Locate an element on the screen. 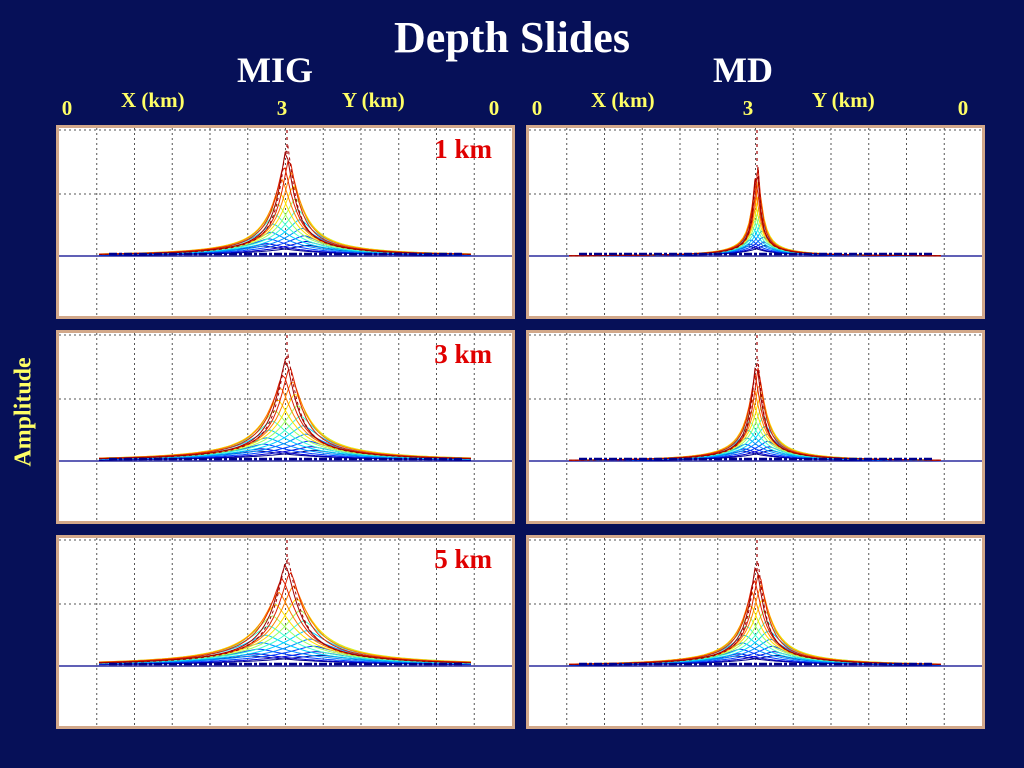 Image resolution: width=1024 pixels, height=768 pixels. panel-mig-1km: 1 km is located at coordinates (285, 222).